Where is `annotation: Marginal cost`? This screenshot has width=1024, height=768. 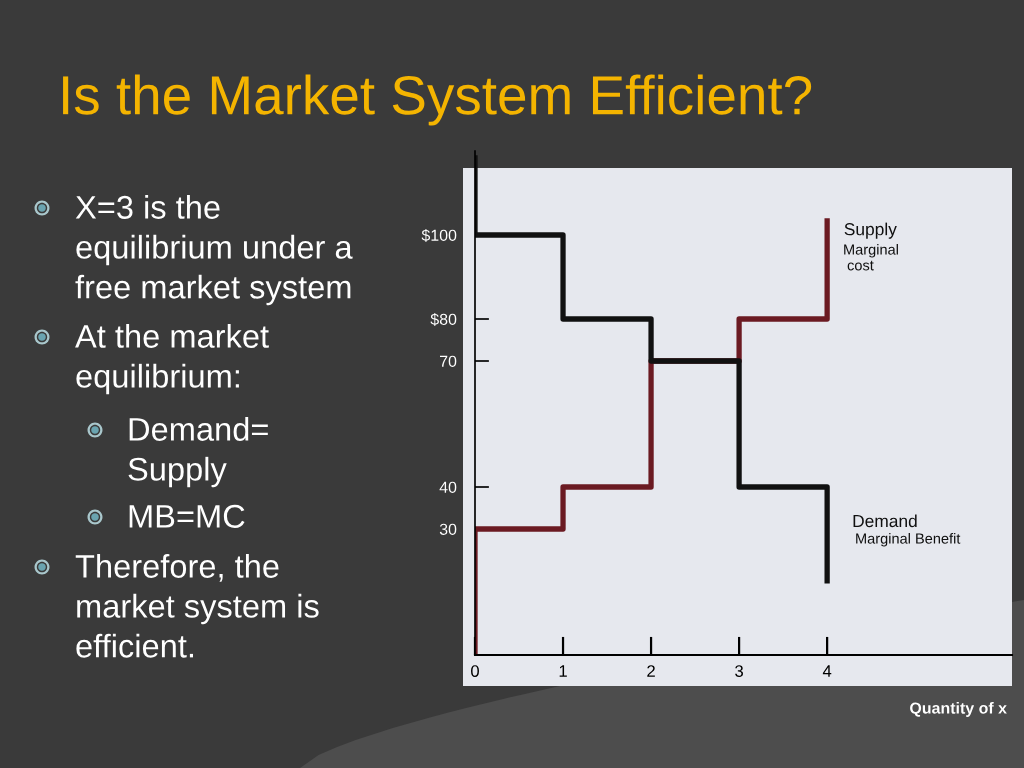
annotation: Marginal cost is located at coordinates (871, 257).